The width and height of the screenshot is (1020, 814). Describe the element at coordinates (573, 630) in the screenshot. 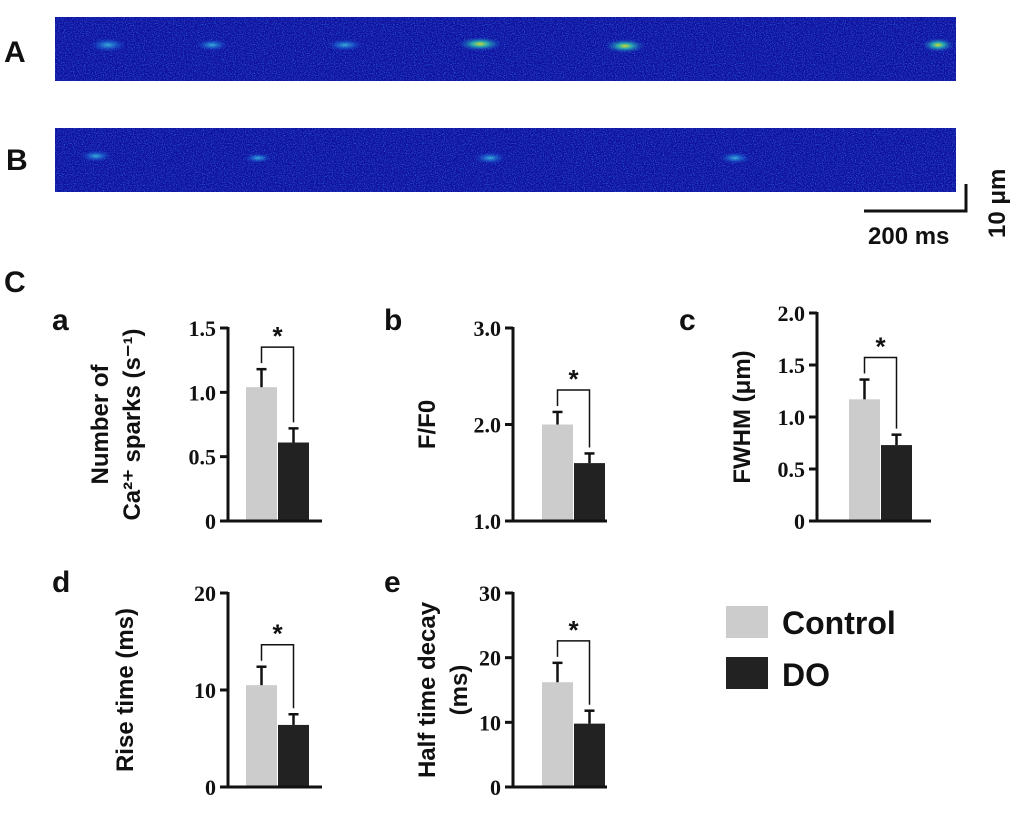

I see `significance-star-e: *` at that location.